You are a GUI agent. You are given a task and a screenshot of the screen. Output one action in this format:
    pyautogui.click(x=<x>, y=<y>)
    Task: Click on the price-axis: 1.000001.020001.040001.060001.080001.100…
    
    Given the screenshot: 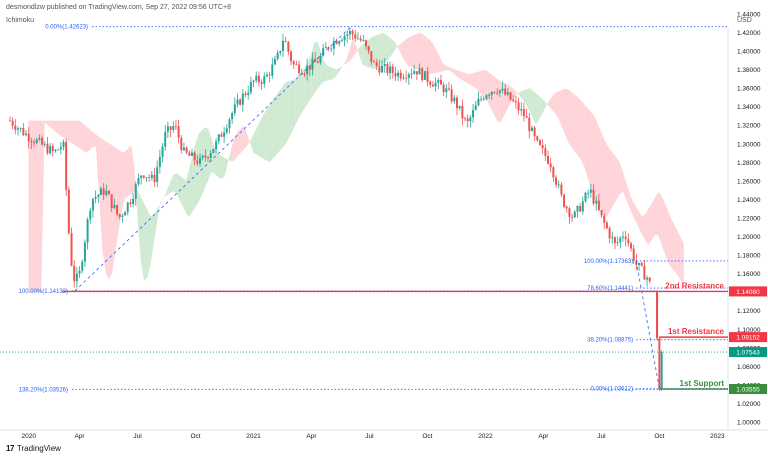 What is the action you would take?
    pyautogui.click(x=748, y=219)
    